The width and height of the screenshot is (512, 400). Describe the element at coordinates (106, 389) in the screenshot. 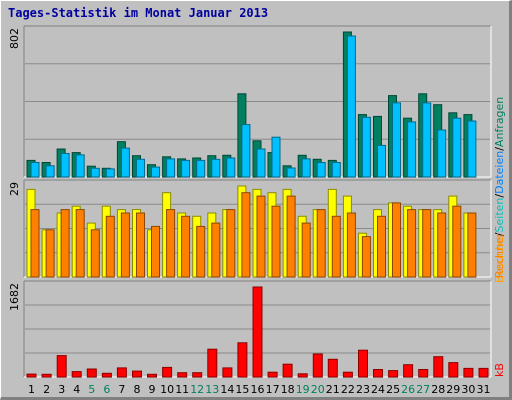

I see `x-tick-label-day-6: 6` at that location.